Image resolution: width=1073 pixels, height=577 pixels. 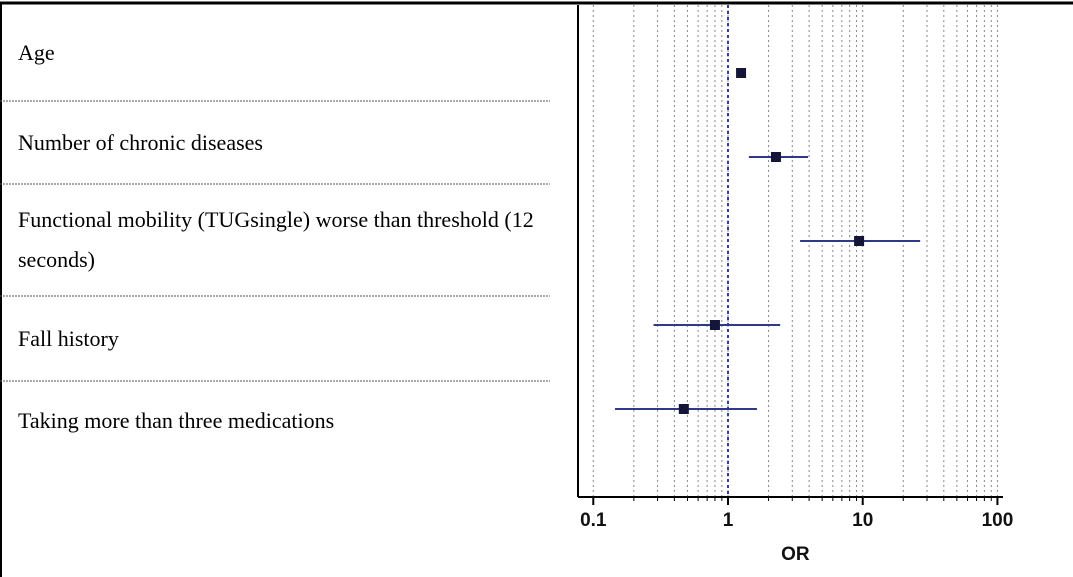 What do you see at coordinates (998, 520) in the screenshot?
I see `x-tick-label: 100` at bounding box center [998, 520].